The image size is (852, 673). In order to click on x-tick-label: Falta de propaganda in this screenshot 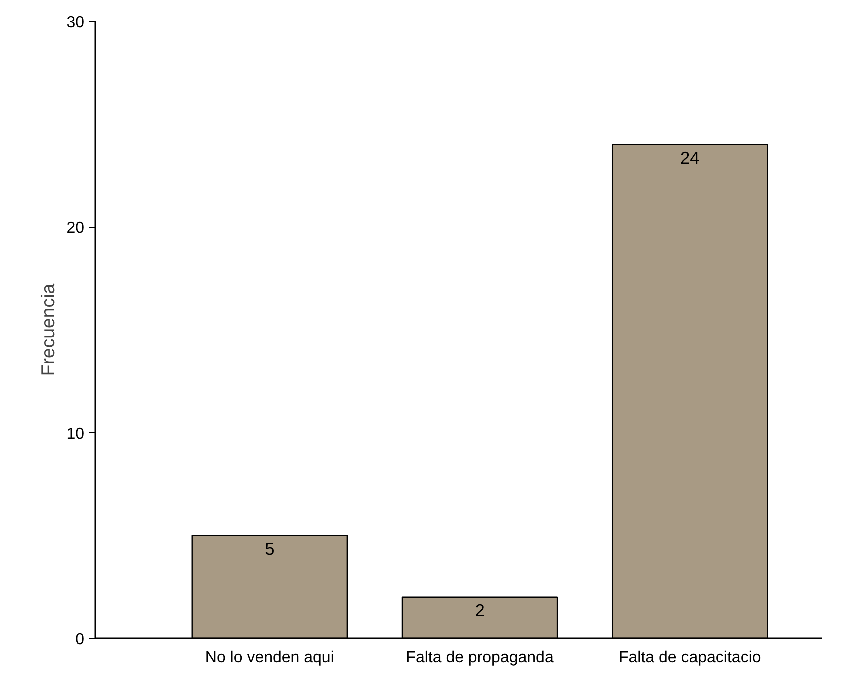, I will do `click(480, 658)`.